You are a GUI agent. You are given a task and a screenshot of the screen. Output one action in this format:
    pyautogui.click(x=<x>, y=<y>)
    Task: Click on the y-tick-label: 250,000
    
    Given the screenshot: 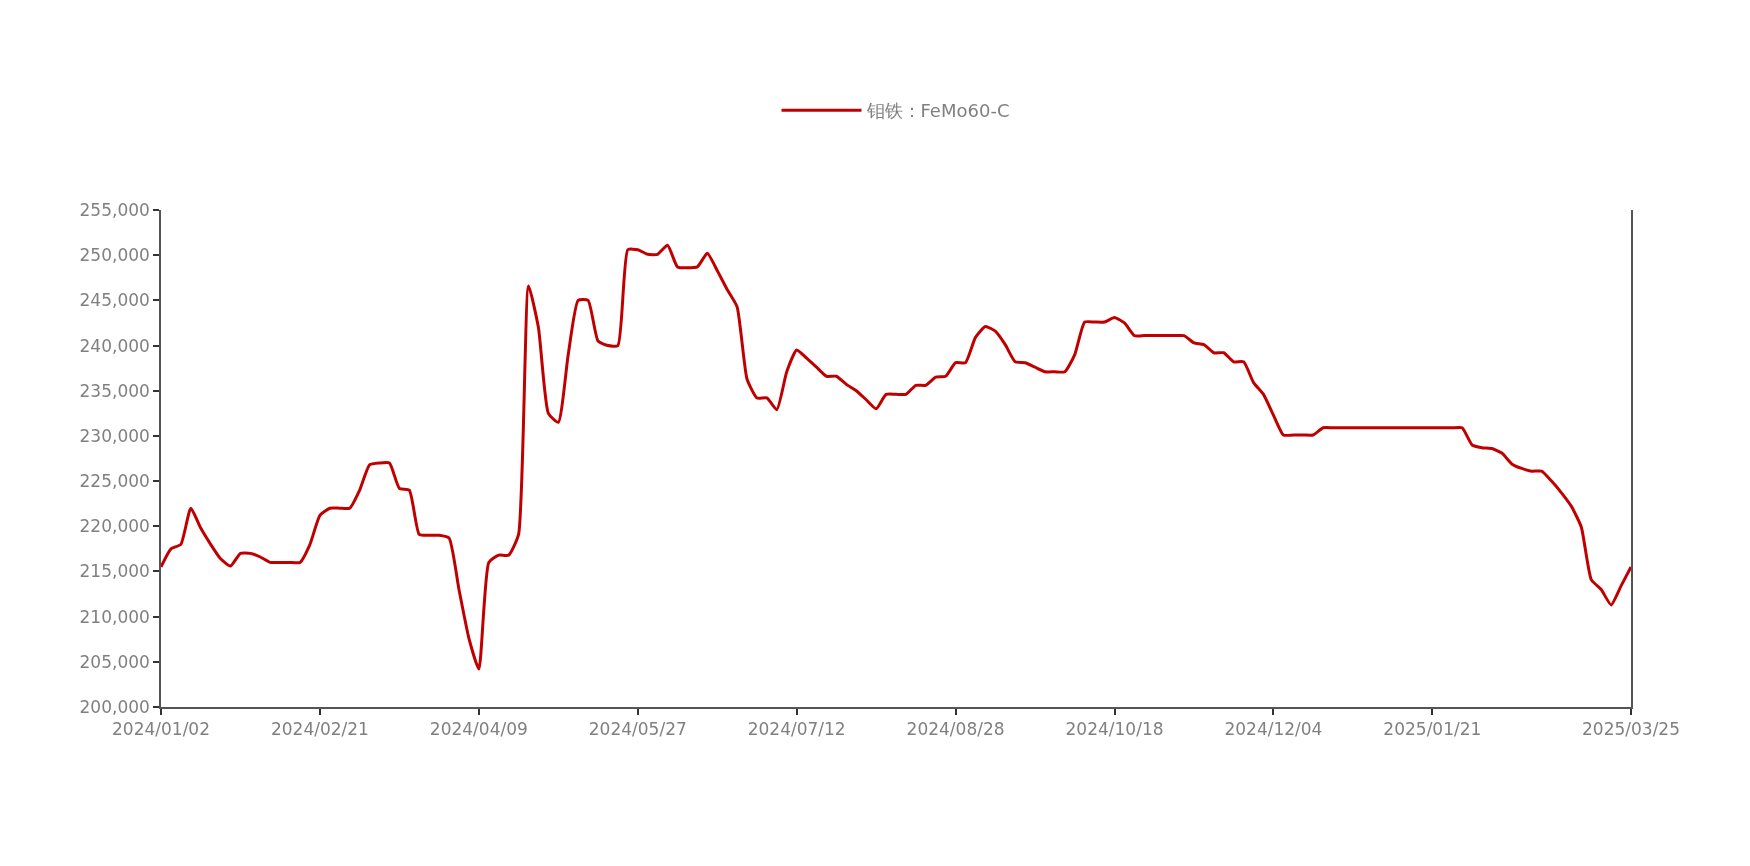 What is the action you would take?
    pyautogui.click(x=114, y=255)
    